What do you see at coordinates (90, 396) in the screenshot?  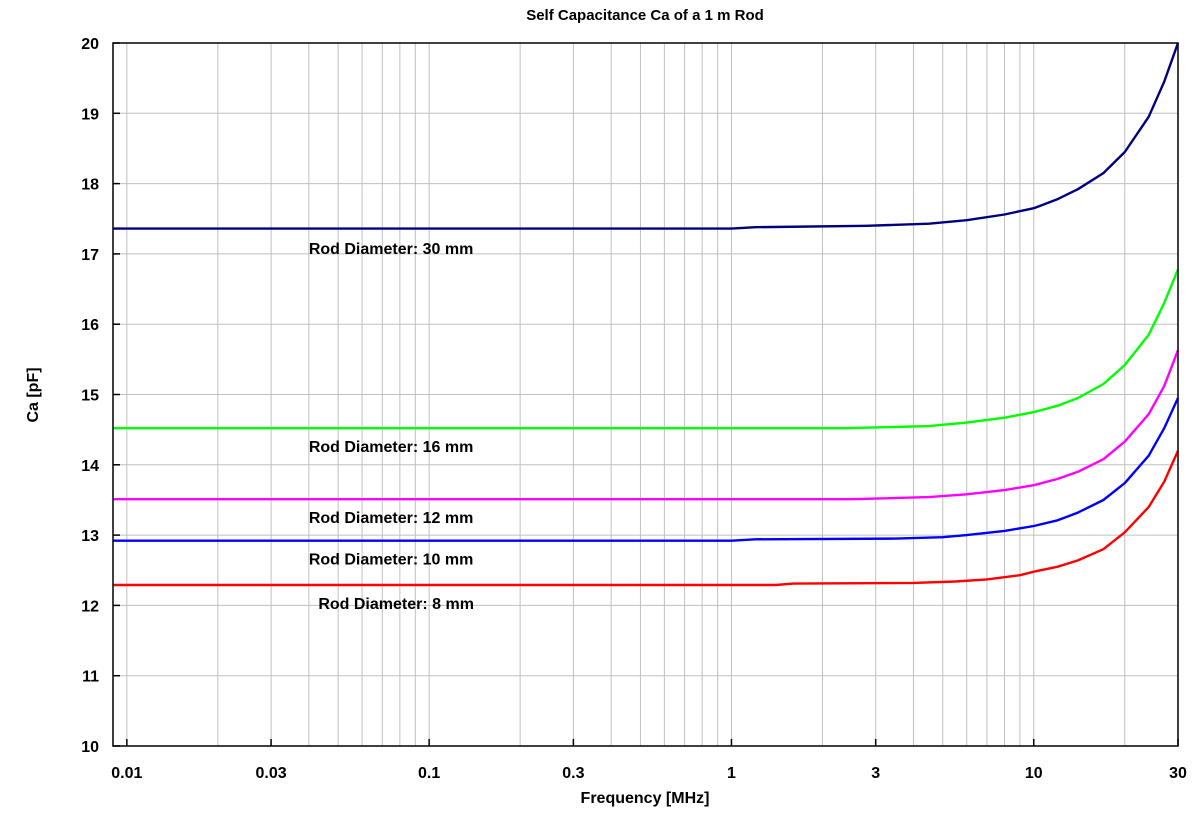 I see `y-tick-label: 15` at bounding box center [90, 396].